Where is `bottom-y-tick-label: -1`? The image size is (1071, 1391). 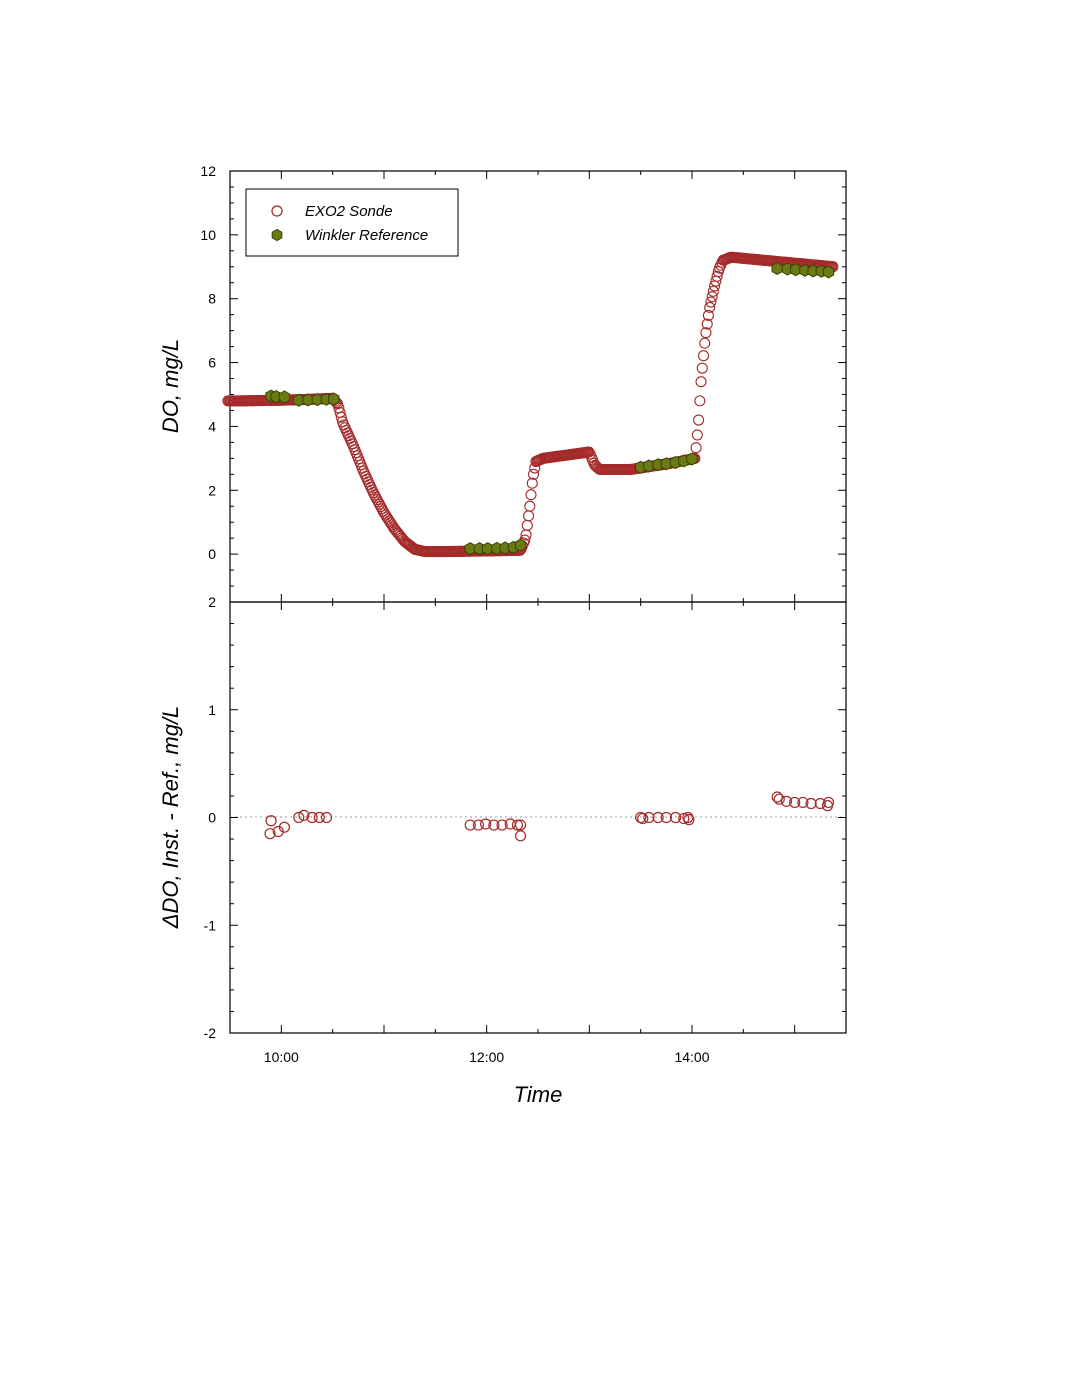
bottom-y-tick-label: -1 is located at coordinates (210, 925).